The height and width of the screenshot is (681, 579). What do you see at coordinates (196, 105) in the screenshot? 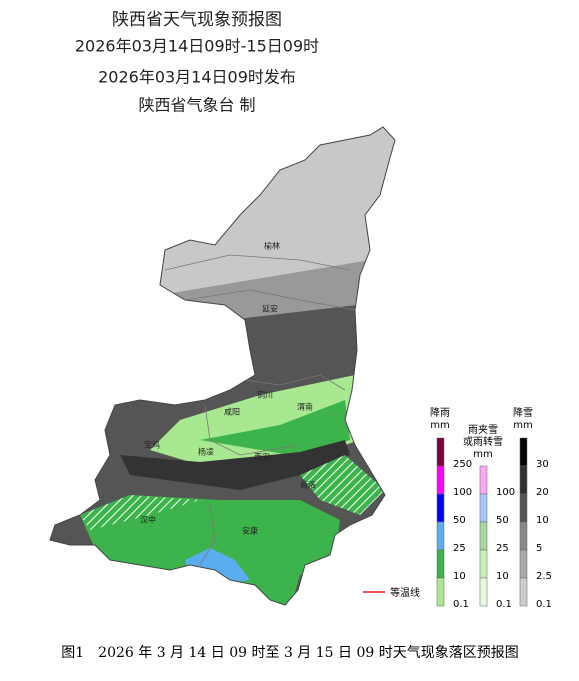
I see `title-line: 陕西省气象台 制` at bounding box center [196, 105].